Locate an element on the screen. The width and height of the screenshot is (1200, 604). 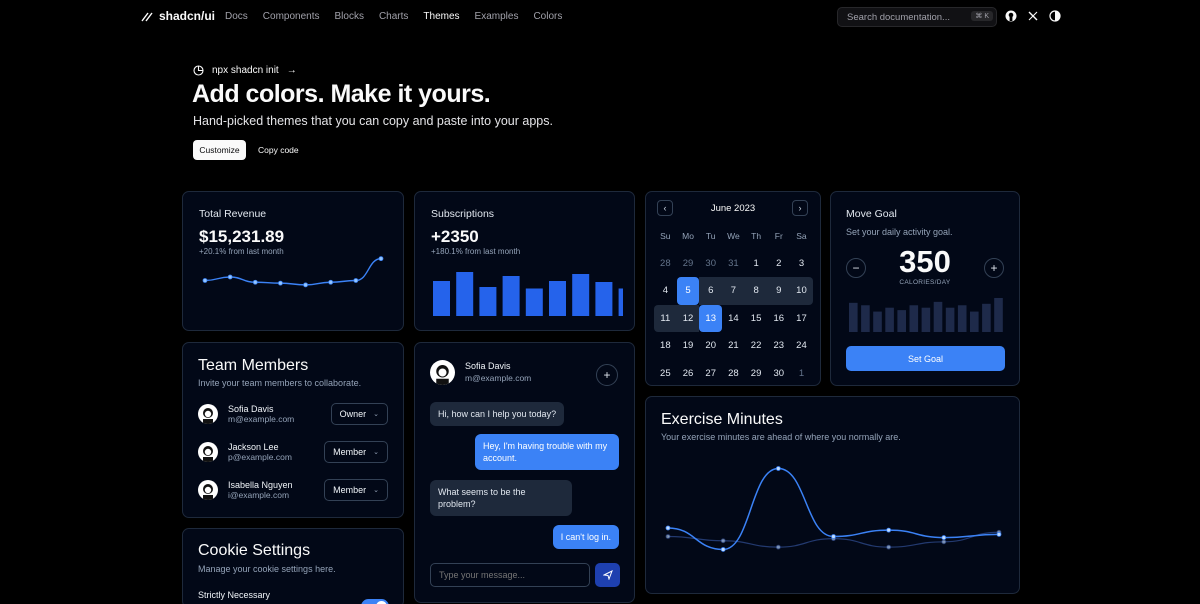
role-label: Member is located at coordinates (350, 452).